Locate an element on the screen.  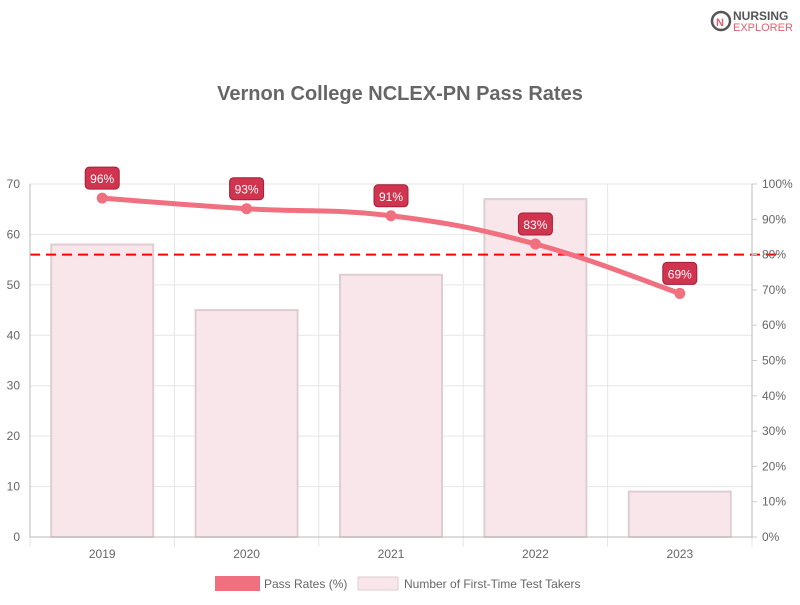
y-right-tick-label: 60% is located at coordinates (774, 325).